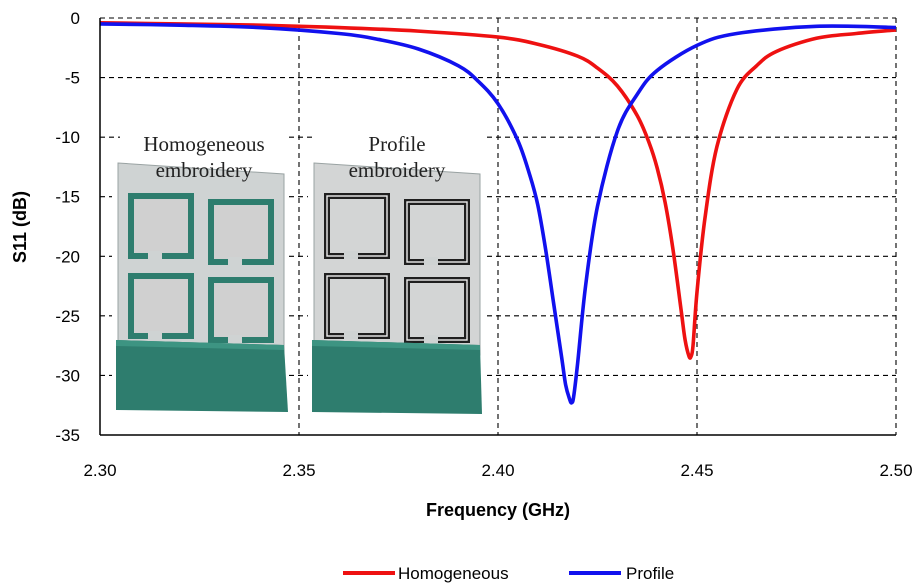 The image size is (919, 587). What do you see at coordinates (72, 78) in the screenshot?
I see `y-tick-label: -5` at bounding box center [72, 78].